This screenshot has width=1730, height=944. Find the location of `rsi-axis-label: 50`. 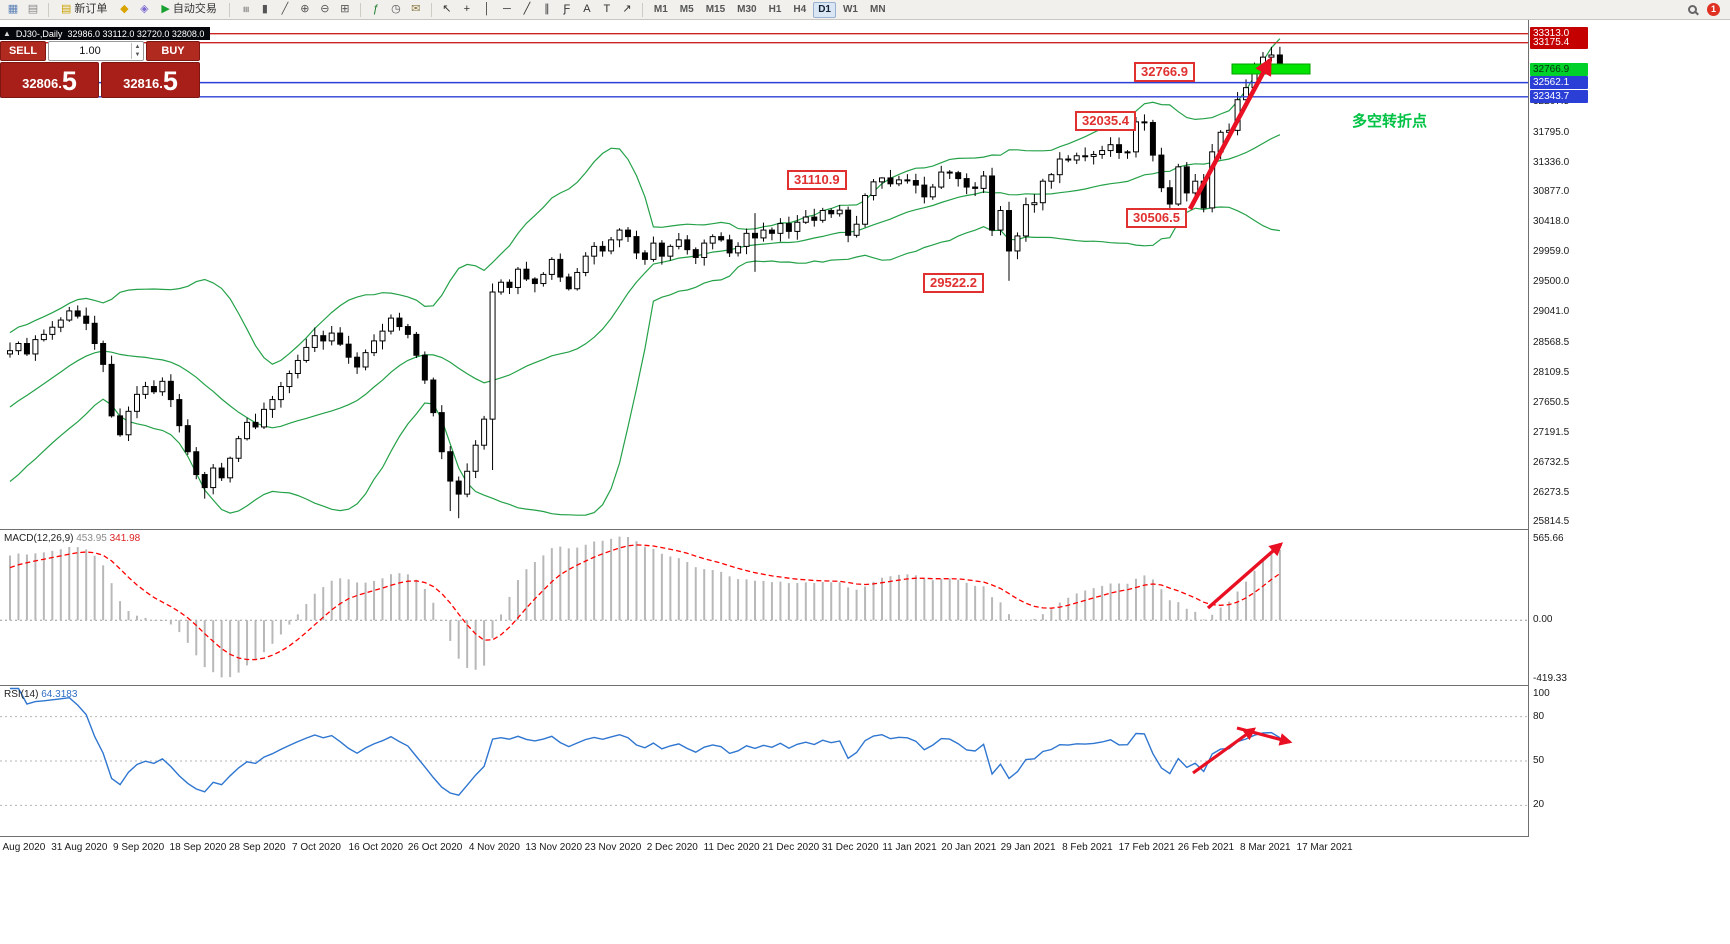

rsi-axis-label: 50 is located at coordinates (1539, 760).